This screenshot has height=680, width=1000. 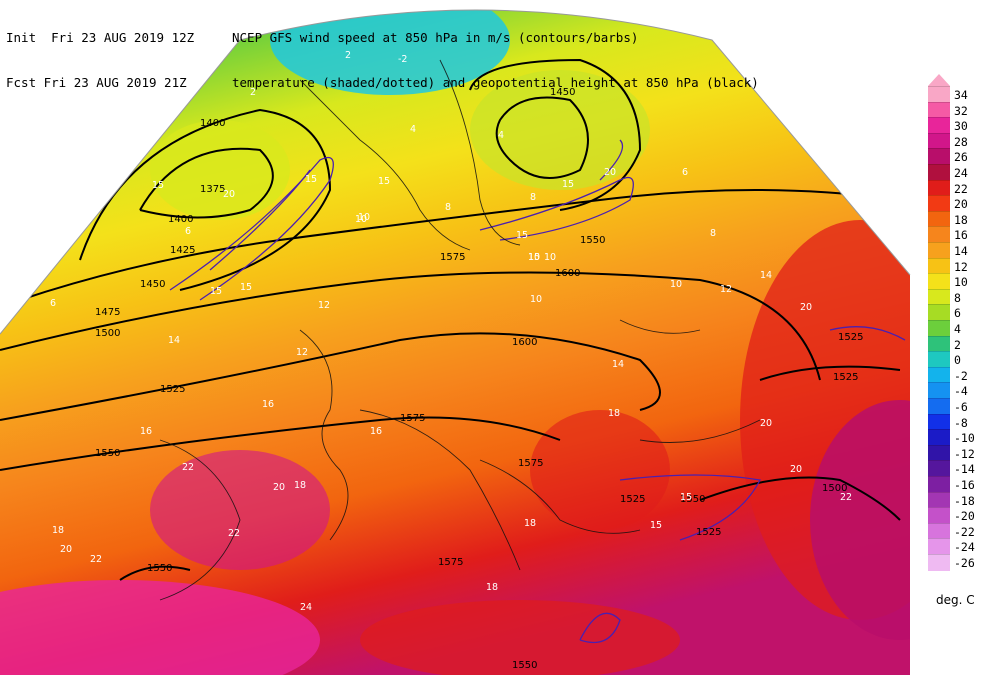 What do you see at coordinates (961, 219) in the screenshot?
I see `colorbar-label: 18` at bounding box center [961, 219].